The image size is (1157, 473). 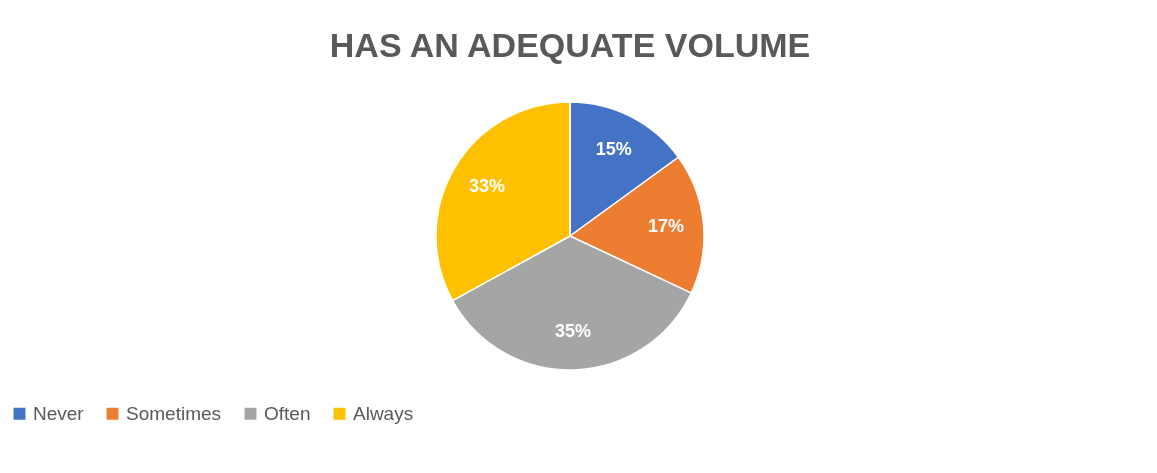 I want to click on legend-label: Often, so click(x=287, y=413).